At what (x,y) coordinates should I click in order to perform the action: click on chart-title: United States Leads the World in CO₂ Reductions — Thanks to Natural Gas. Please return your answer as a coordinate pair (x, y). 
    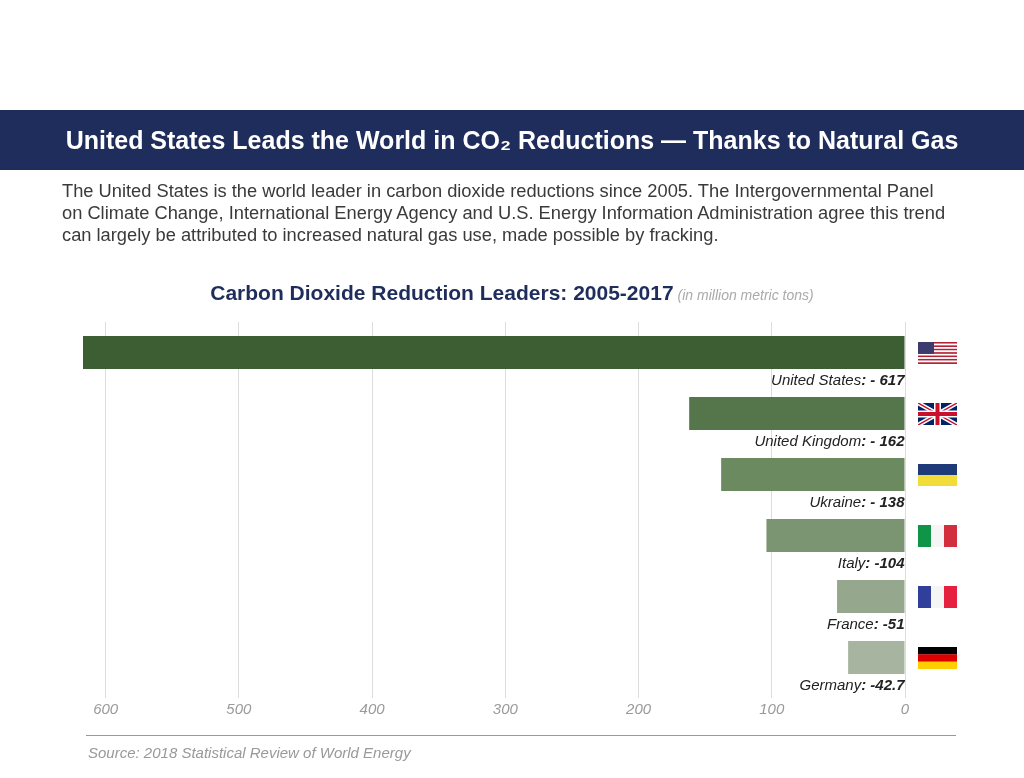
    Looking at the image, I should click on (512, 140).